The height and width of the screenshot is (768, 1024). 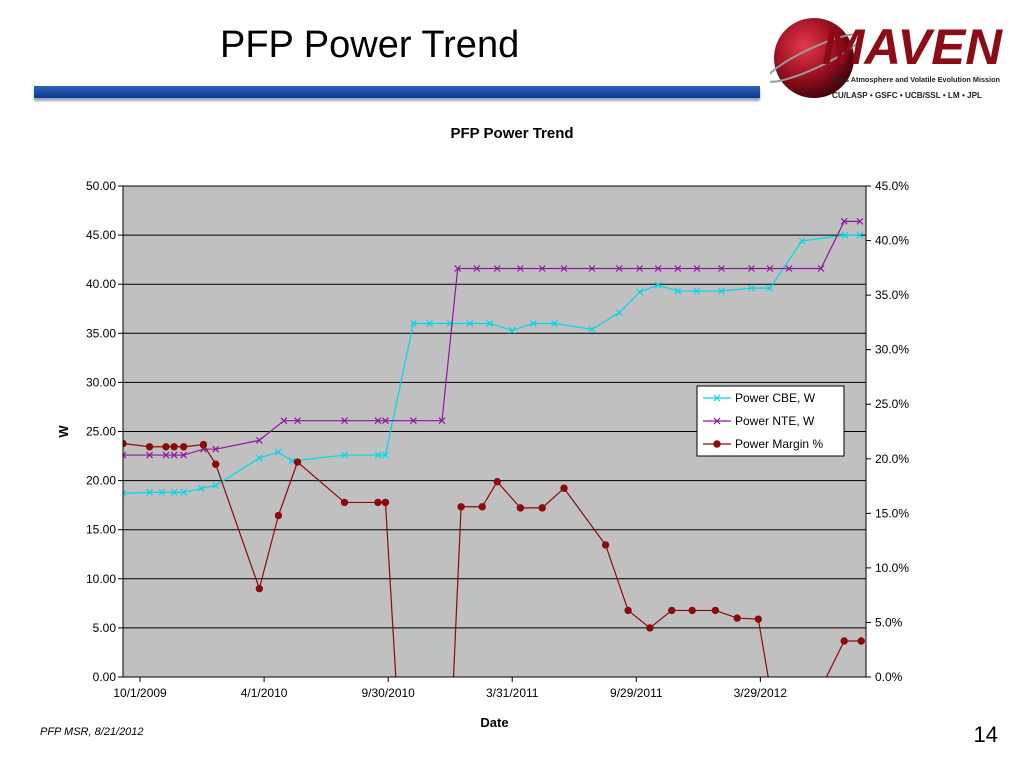 What do you see at coordinates (892, 241) in the screenshot?
I see `y2-tick-label: 40.0%` at bounding box center [892, 241].